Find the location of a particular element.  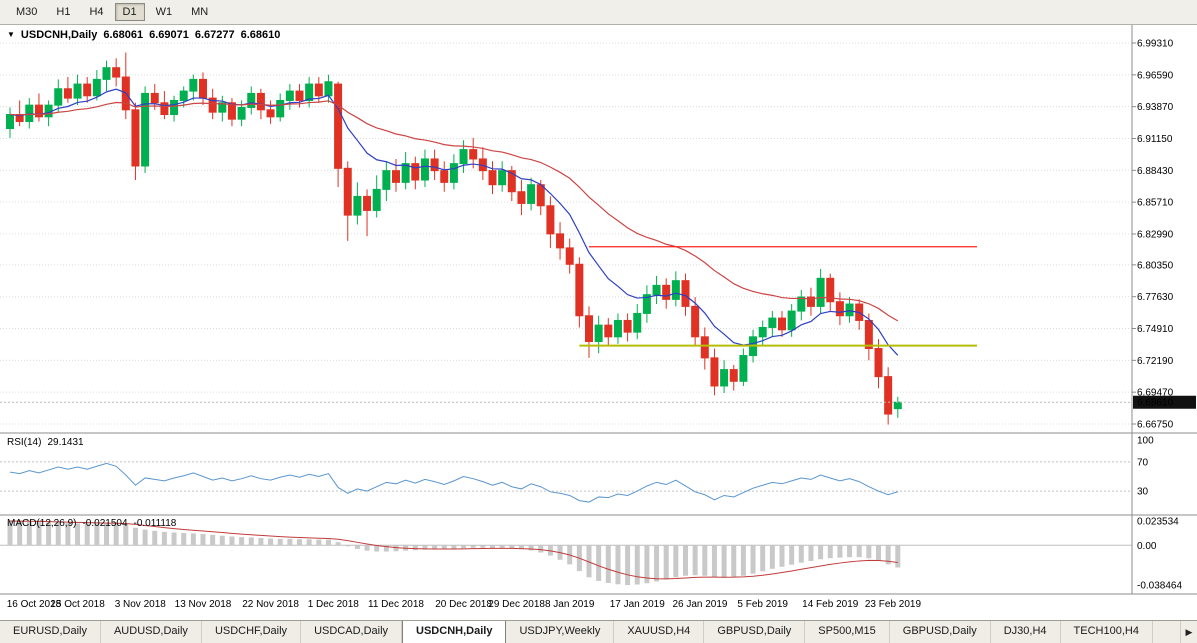

rsi-label: RSI(14) is located at coordinates (24, 442).